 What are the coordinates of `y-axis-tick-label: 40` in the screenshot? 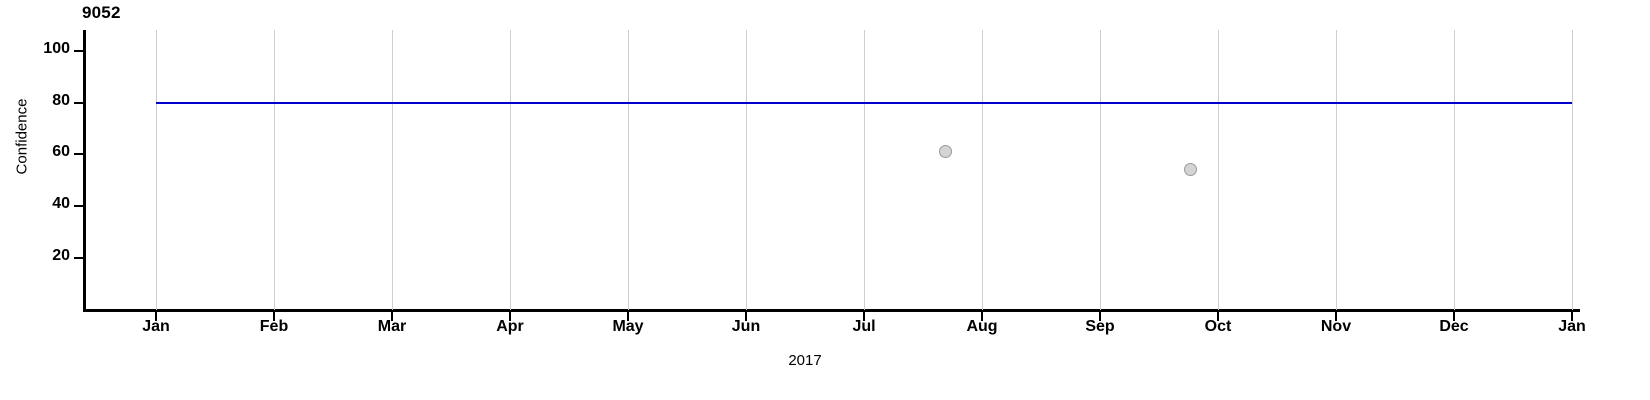 It's located at (61, 204).